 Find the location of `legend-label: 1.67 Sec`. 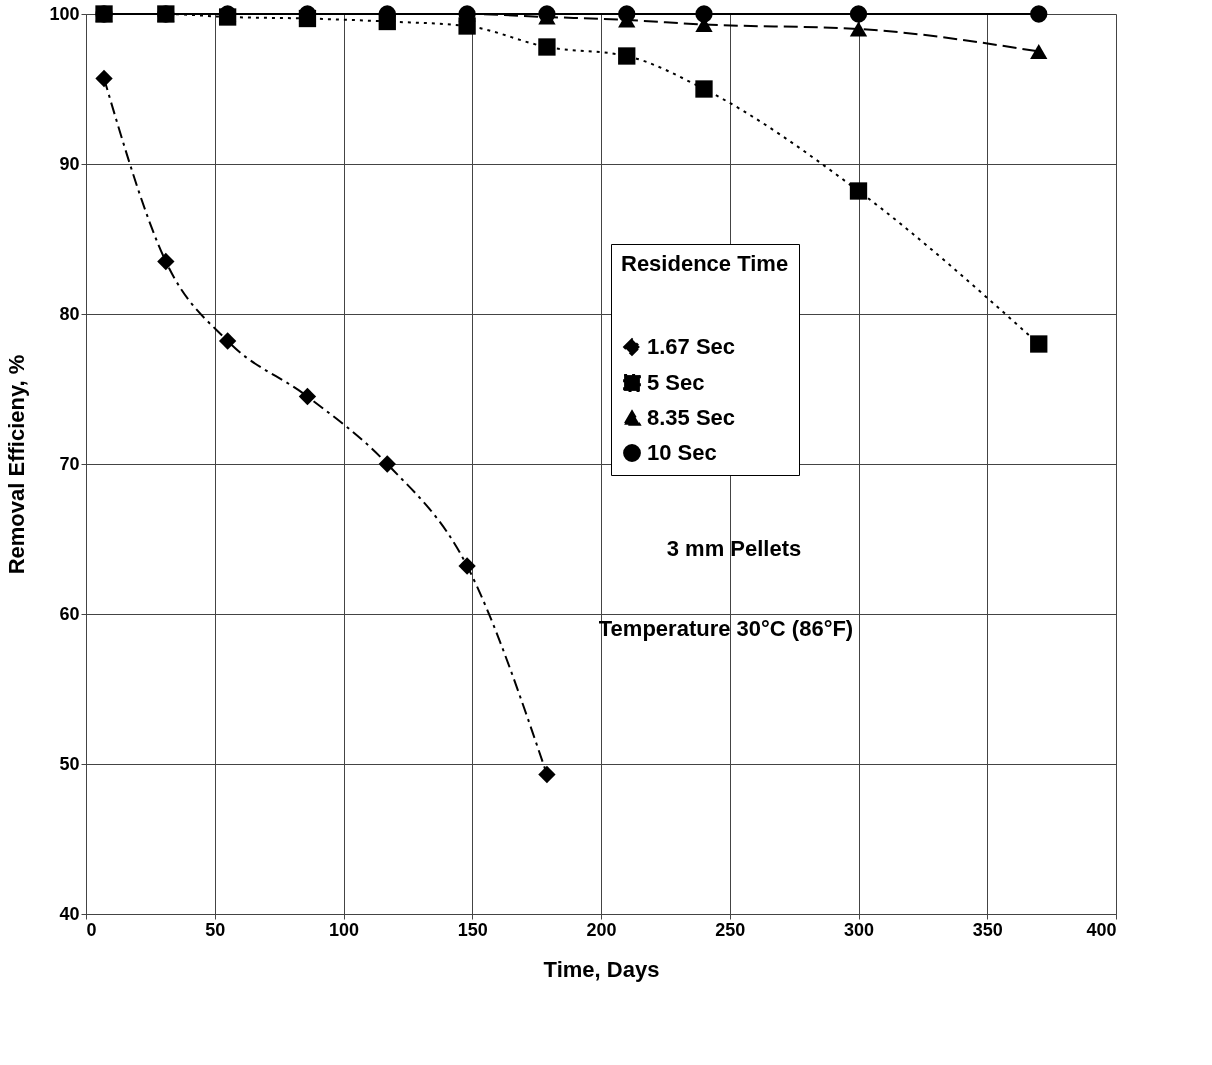

legend-label: 1.67 Sec is located at coordinates (691, 346).